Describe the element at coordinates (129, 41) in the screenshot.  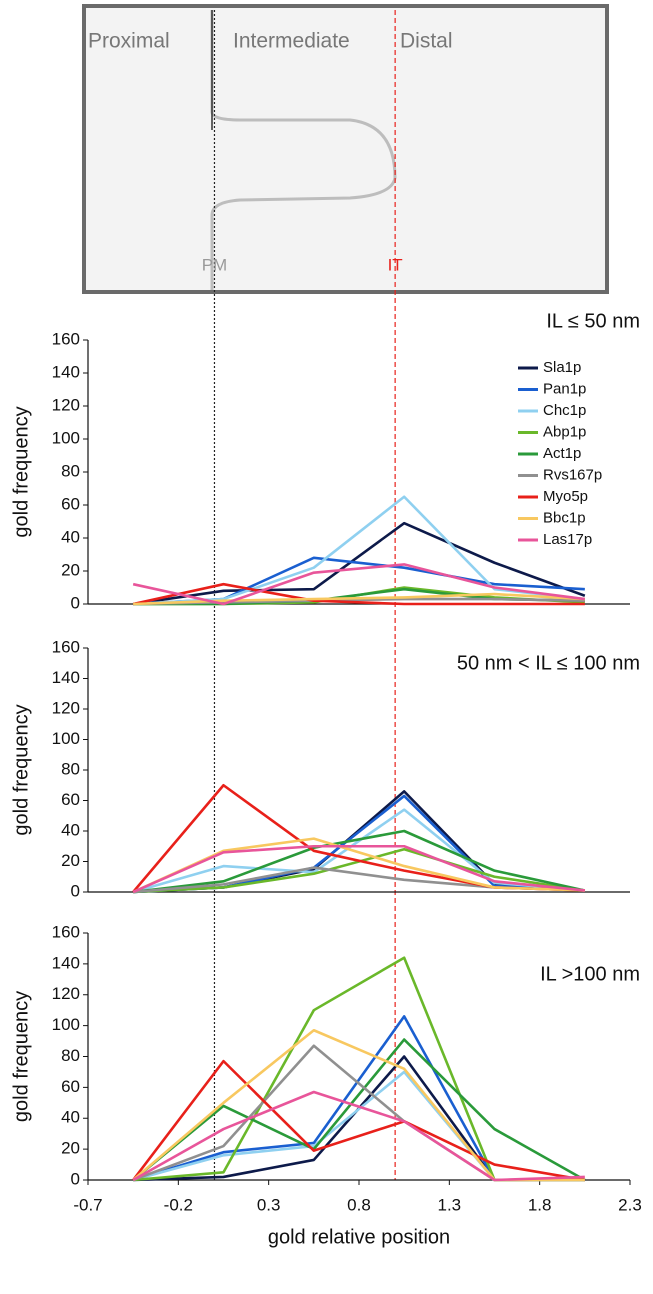
I see `region-label: Proximal` at that location.